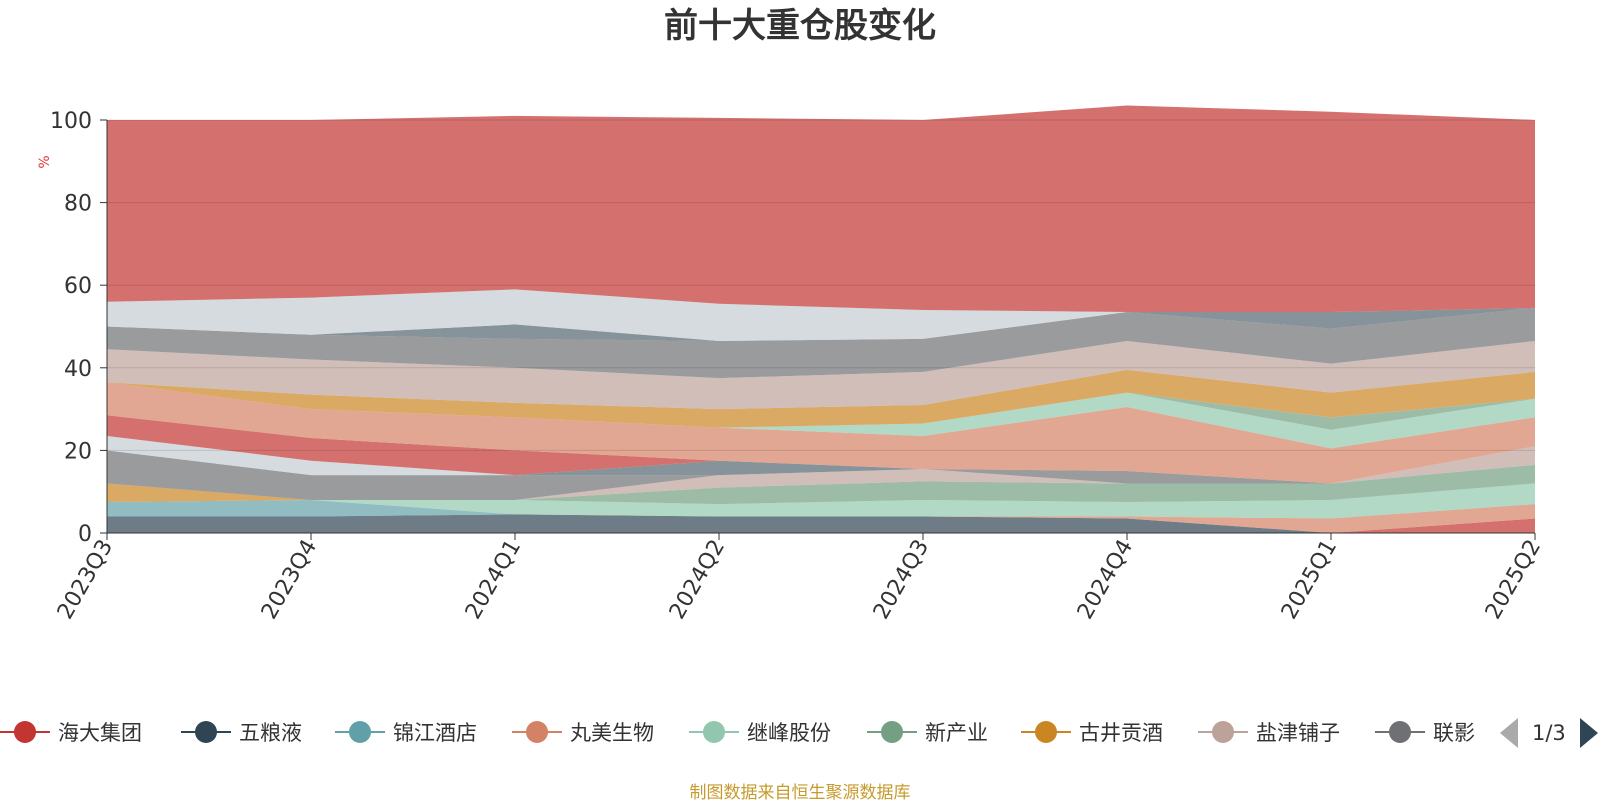 Image resolution: width=1600 pixels, height=803 pixels. I want to click on legend-item: 古井贡酒, so click(1092, 732).